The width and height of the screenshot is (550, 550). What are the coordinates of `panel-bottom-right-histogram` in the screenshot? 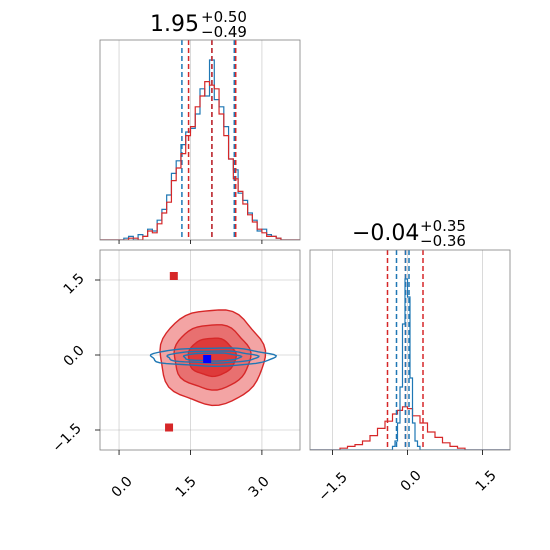 It's located at (410, 352).